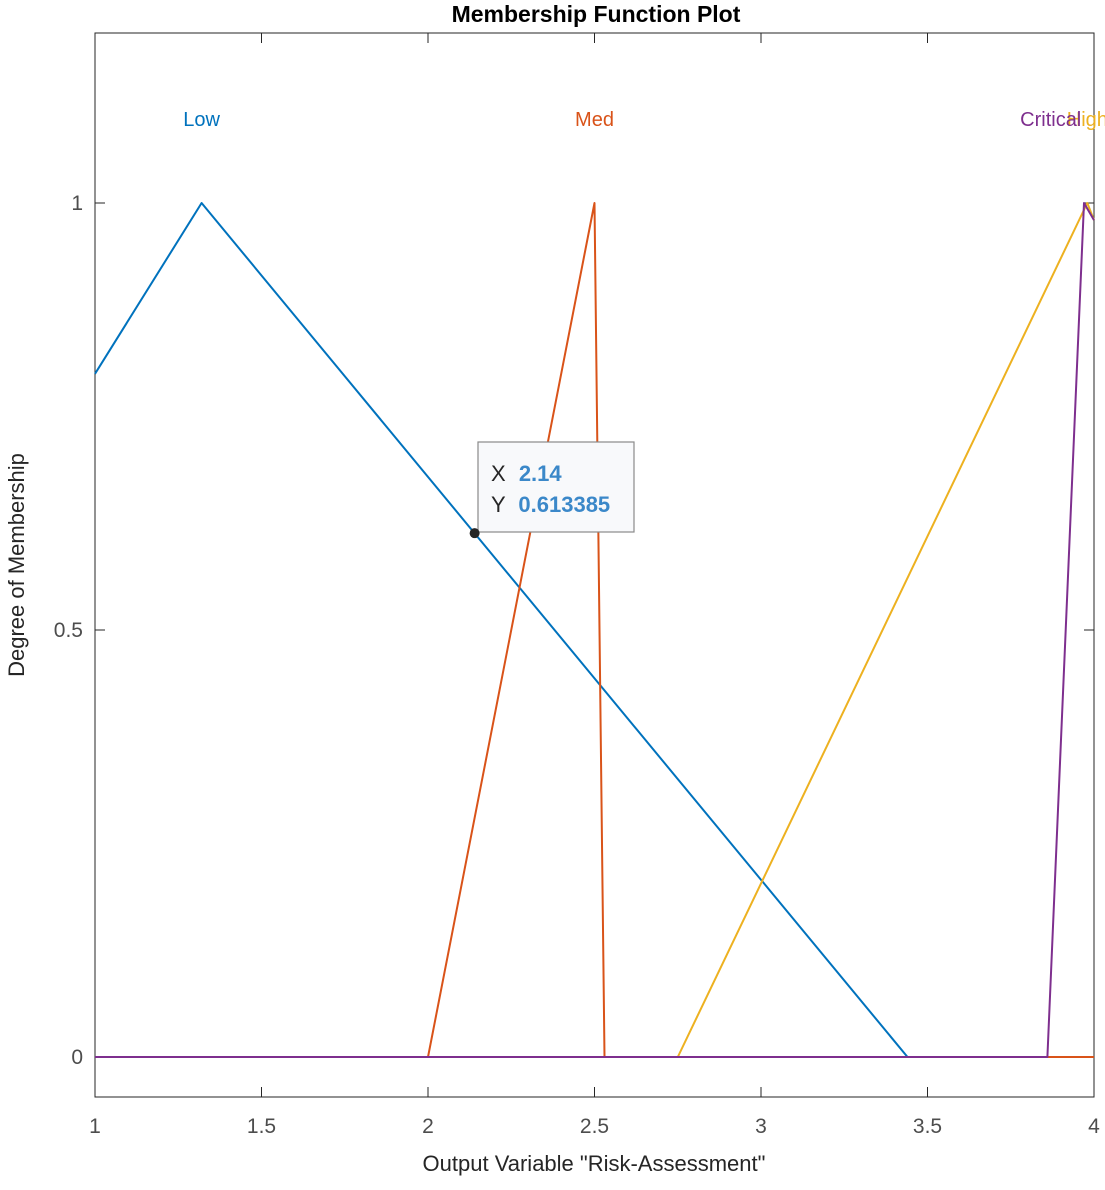 This screenshot has height=1190, width=1105. I want to click on mf-label-med: Med, so click(594, 120).